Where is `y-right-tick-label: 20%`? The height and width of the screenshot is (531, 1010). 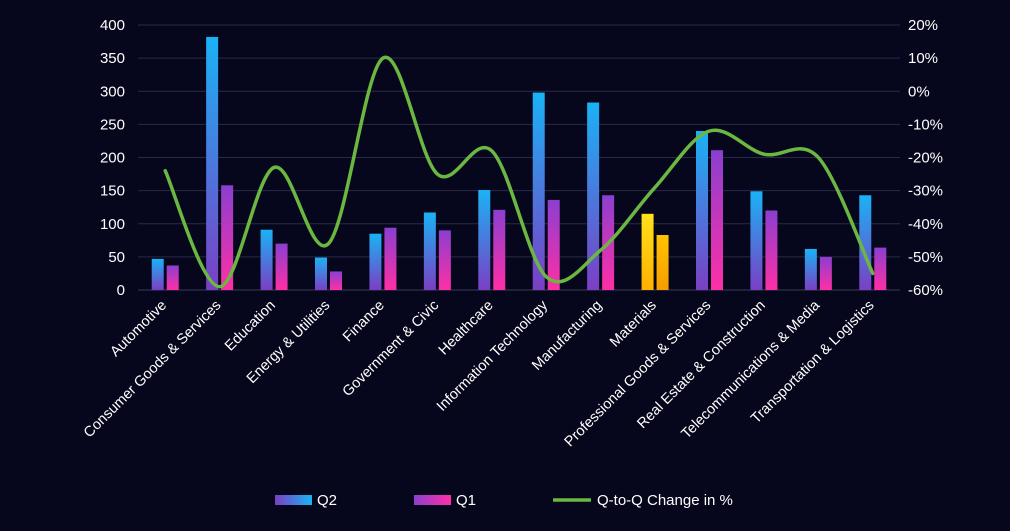 y-right-tick-label: 20% is located at coordinates (923, 25).